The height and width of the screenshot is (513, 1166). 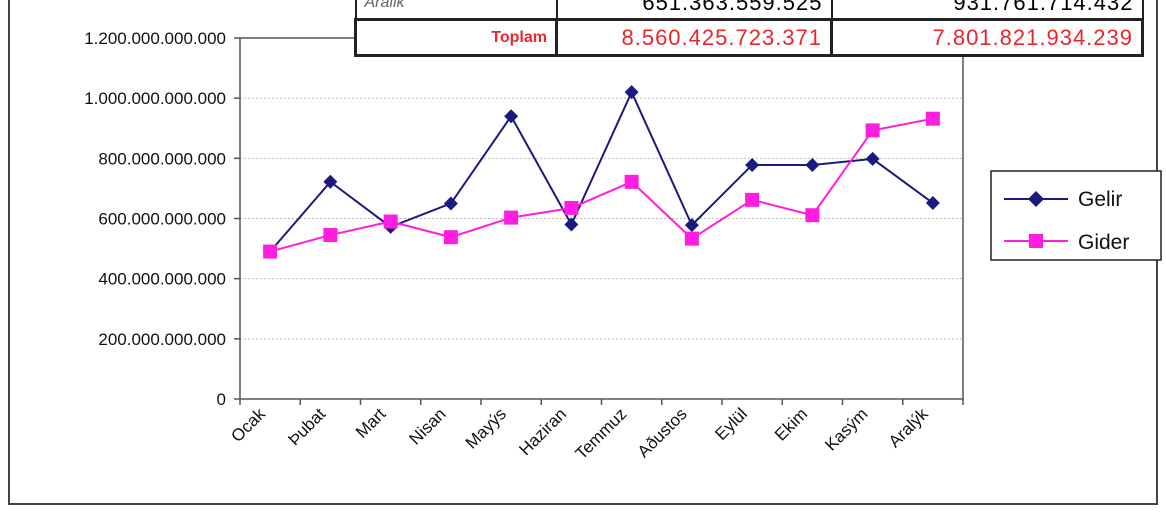 What do you see at coordinates (162, 158) in the screenshot?
I see `y-tick-label: 800.000.000.000` at bounding box center [162, 158].